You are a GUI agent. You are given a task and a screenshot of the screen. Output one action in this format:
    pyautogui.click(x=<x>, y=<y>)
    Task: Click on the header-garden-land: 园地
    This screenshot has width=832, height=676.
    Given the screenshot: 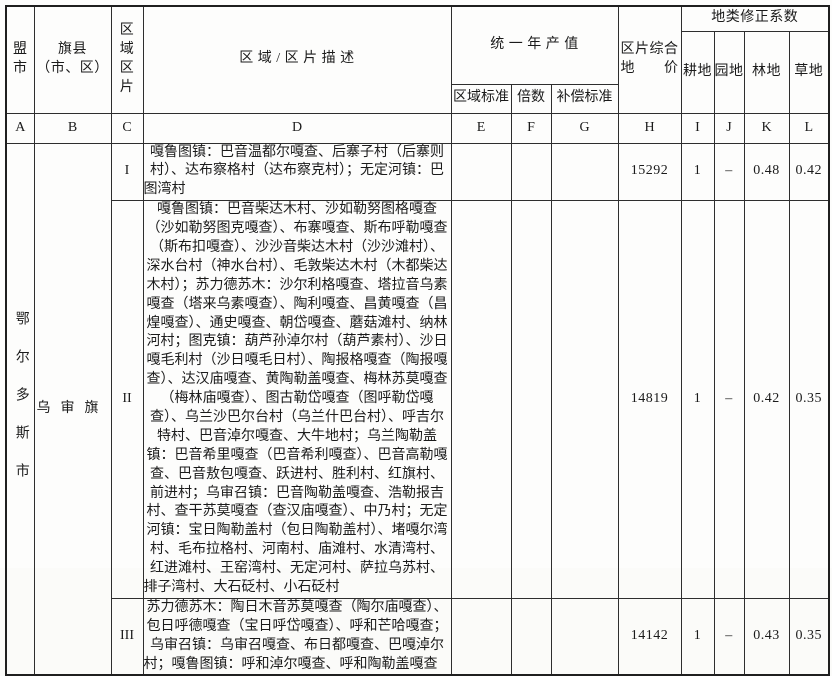 What is the action you would take?
    pyautogui.click(x=729, y=72)
    